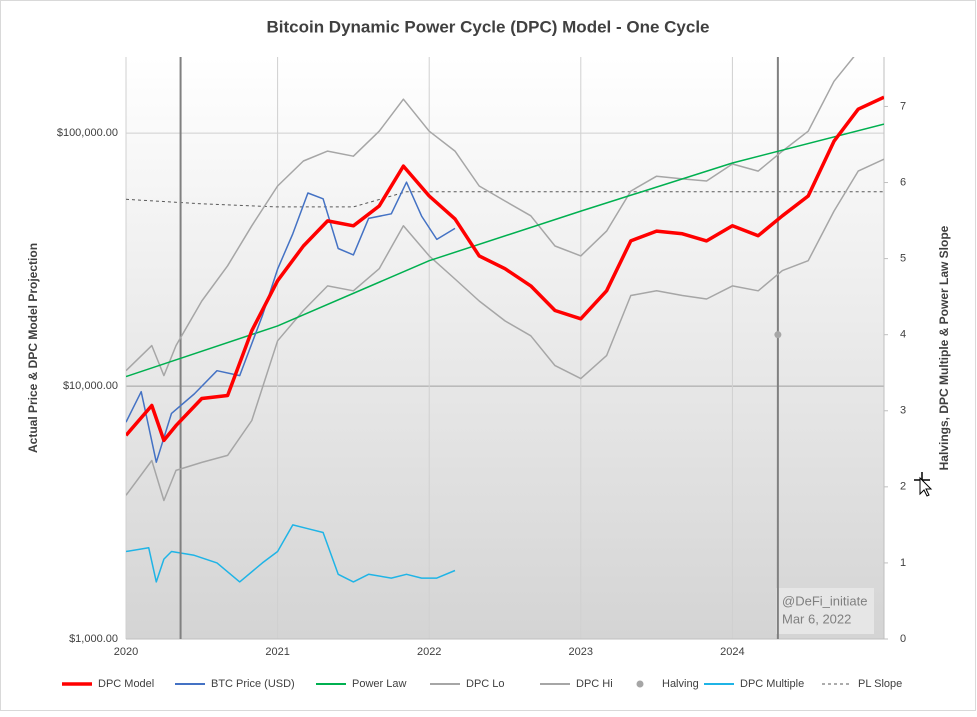 This screenshot has width=977, height=717. What do you see at coordinates (93, 639) in the screenshot?
I see `y-tick-label: $1,000.00` at bounding box center [93, 639].